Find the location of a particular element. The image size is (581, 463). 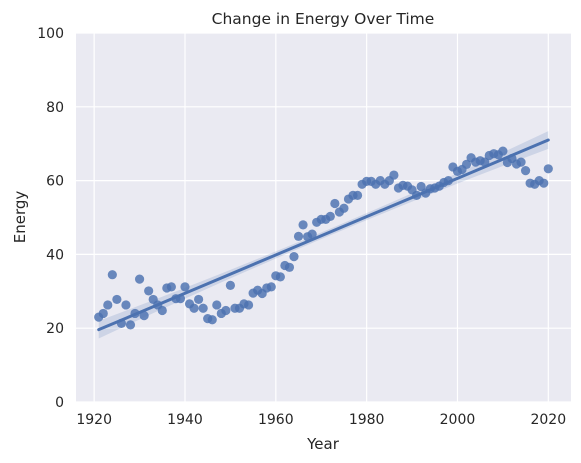

y-tick-label: 40 is located at coordinates (55, 255).